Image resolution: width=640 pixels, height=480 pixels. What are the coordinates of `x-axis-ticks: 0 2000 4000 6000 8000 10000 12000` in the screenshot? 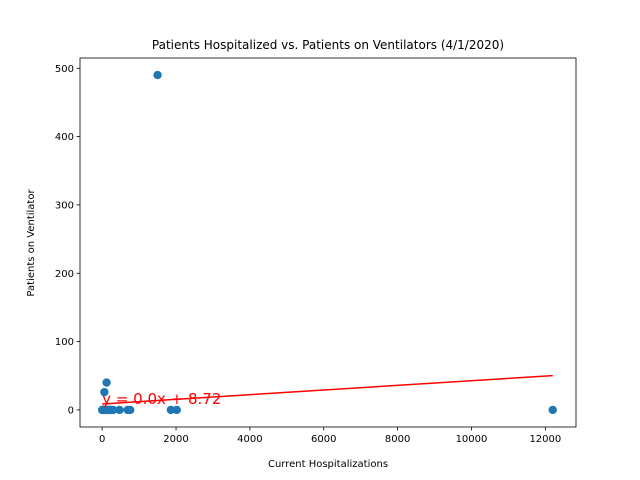 It's located at (330, 436).